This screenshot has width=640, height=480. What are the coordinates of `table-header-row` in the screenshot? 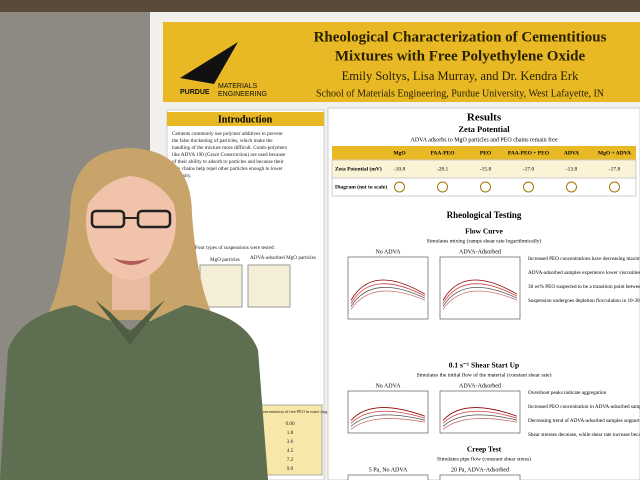 It's located at (484, 153).